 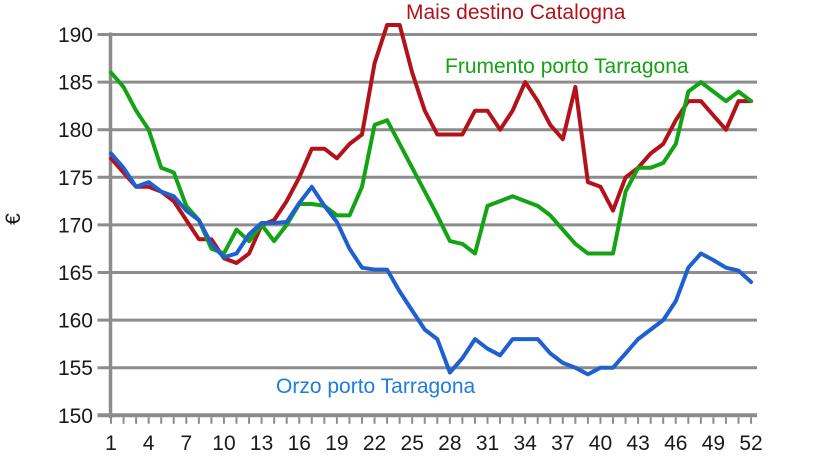 What do you see at coordinates (75, 368) in the screenshot?
I see `y-tick-label: 155` at bounding box center [75, 368].